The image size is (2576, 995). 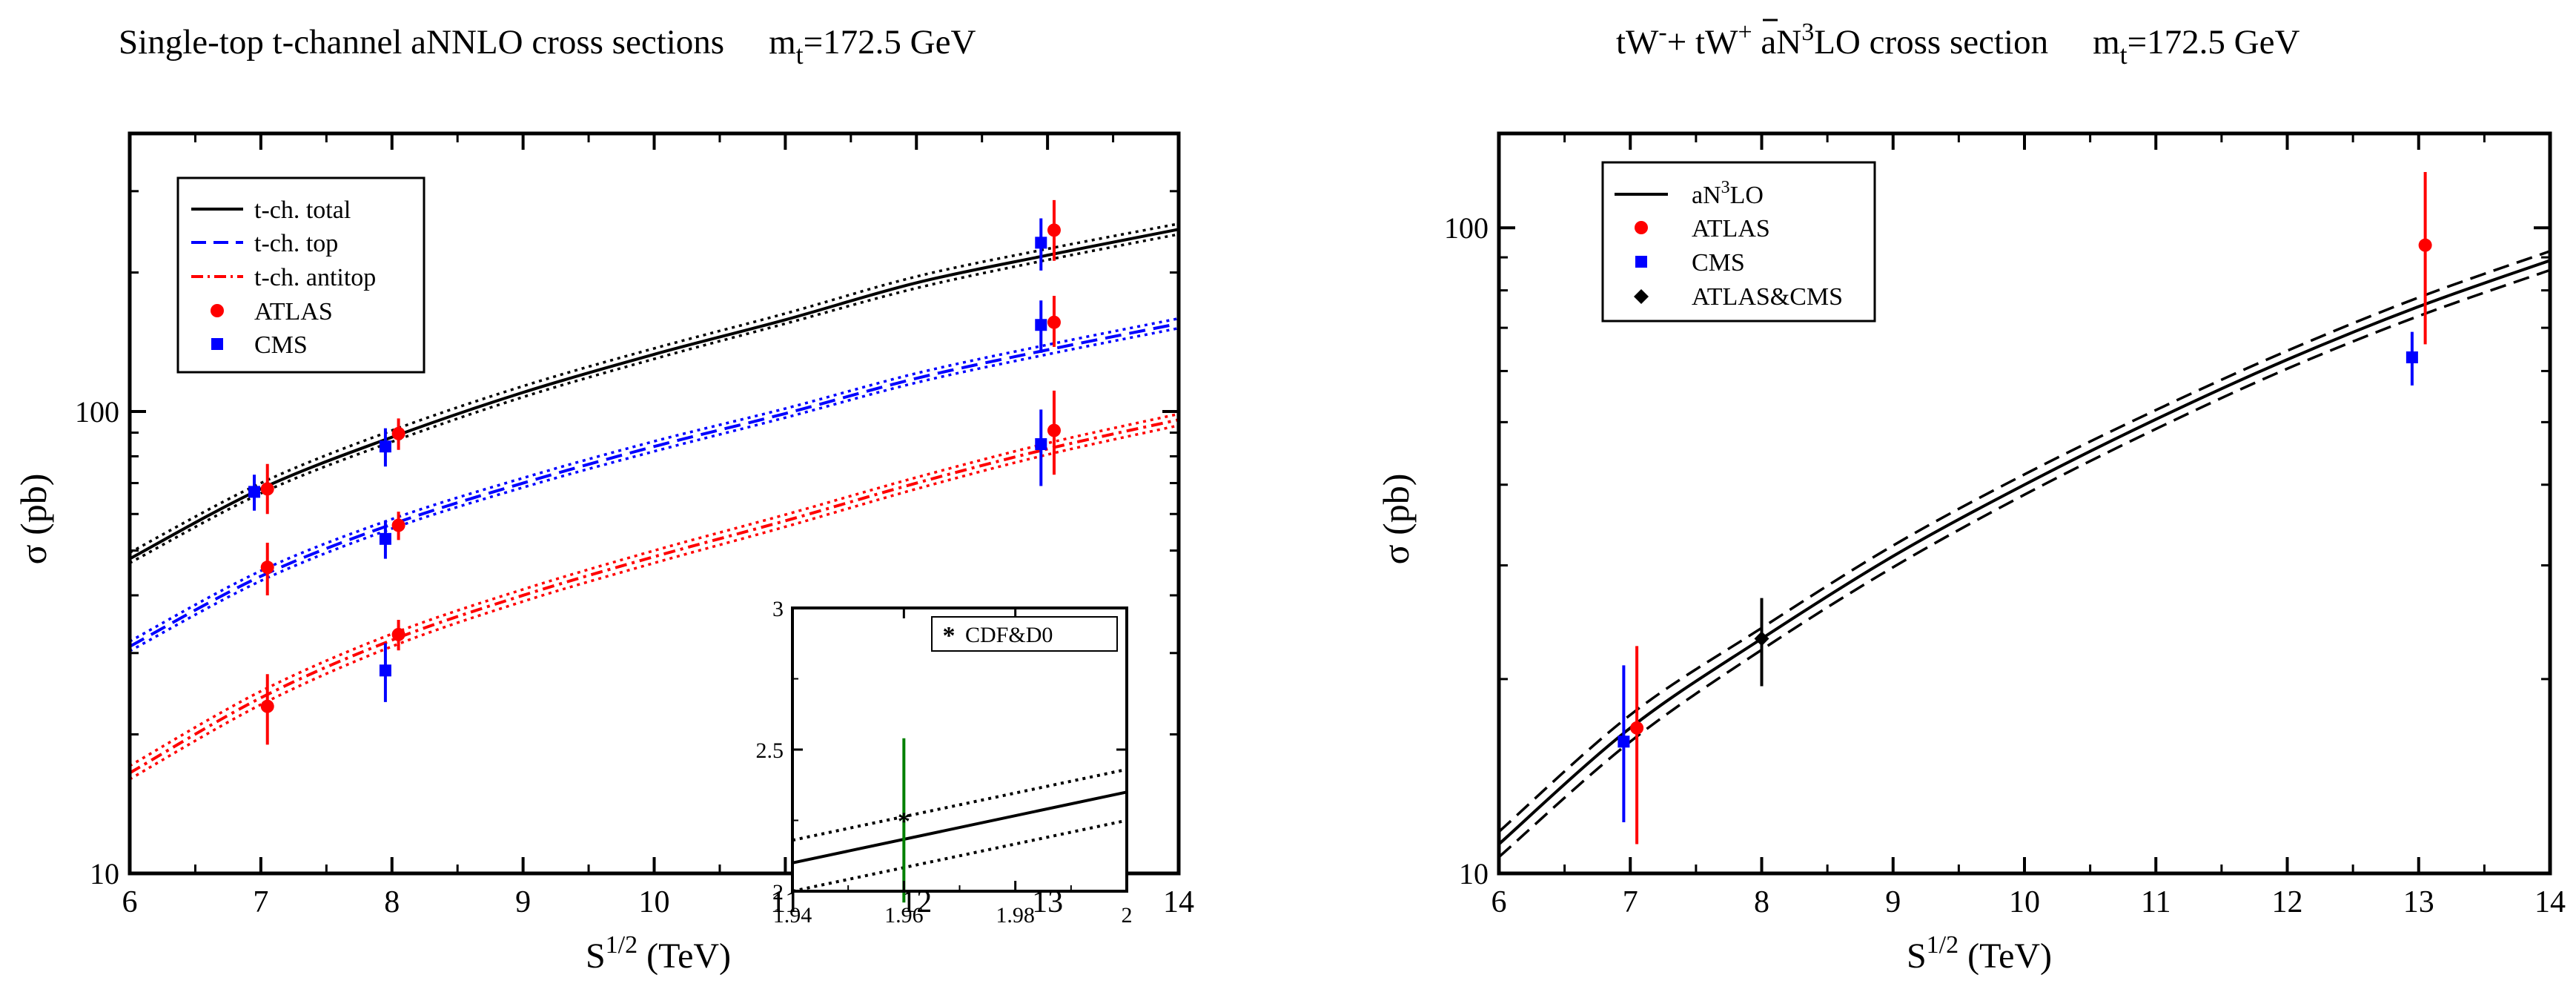 What do you see at coordinates (1979, 953) in the screenshot?
I see `right-x-axis-label: S1/2 (TeV)` at bounding box center [1979, 953].